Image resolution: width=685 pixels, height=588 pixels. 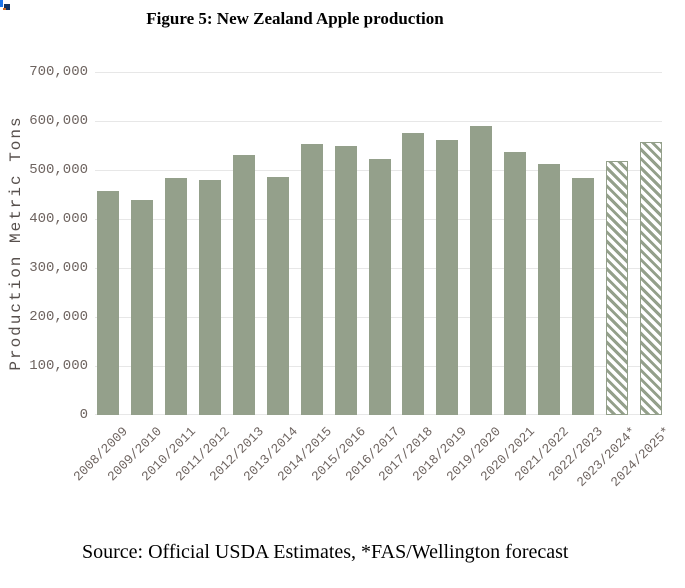 What do you see at coordinates (108, 303) in the screenshot?
I see `bar-2008-2009` at bounding box center [108, 303].